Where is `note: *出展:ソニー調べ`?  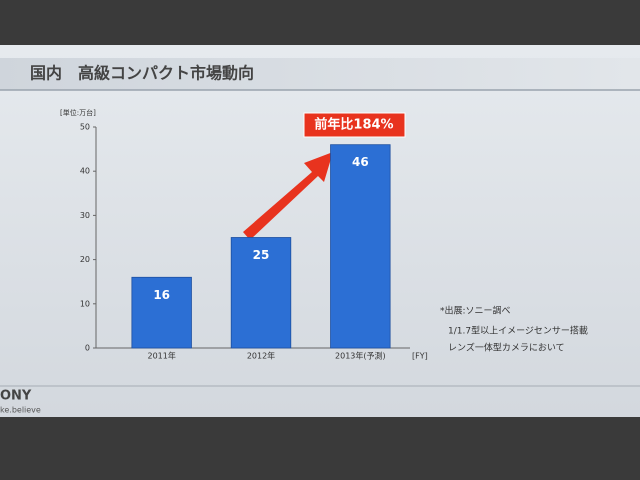 note: *出展:ソニー調べ is located at coordinates (475, 311).